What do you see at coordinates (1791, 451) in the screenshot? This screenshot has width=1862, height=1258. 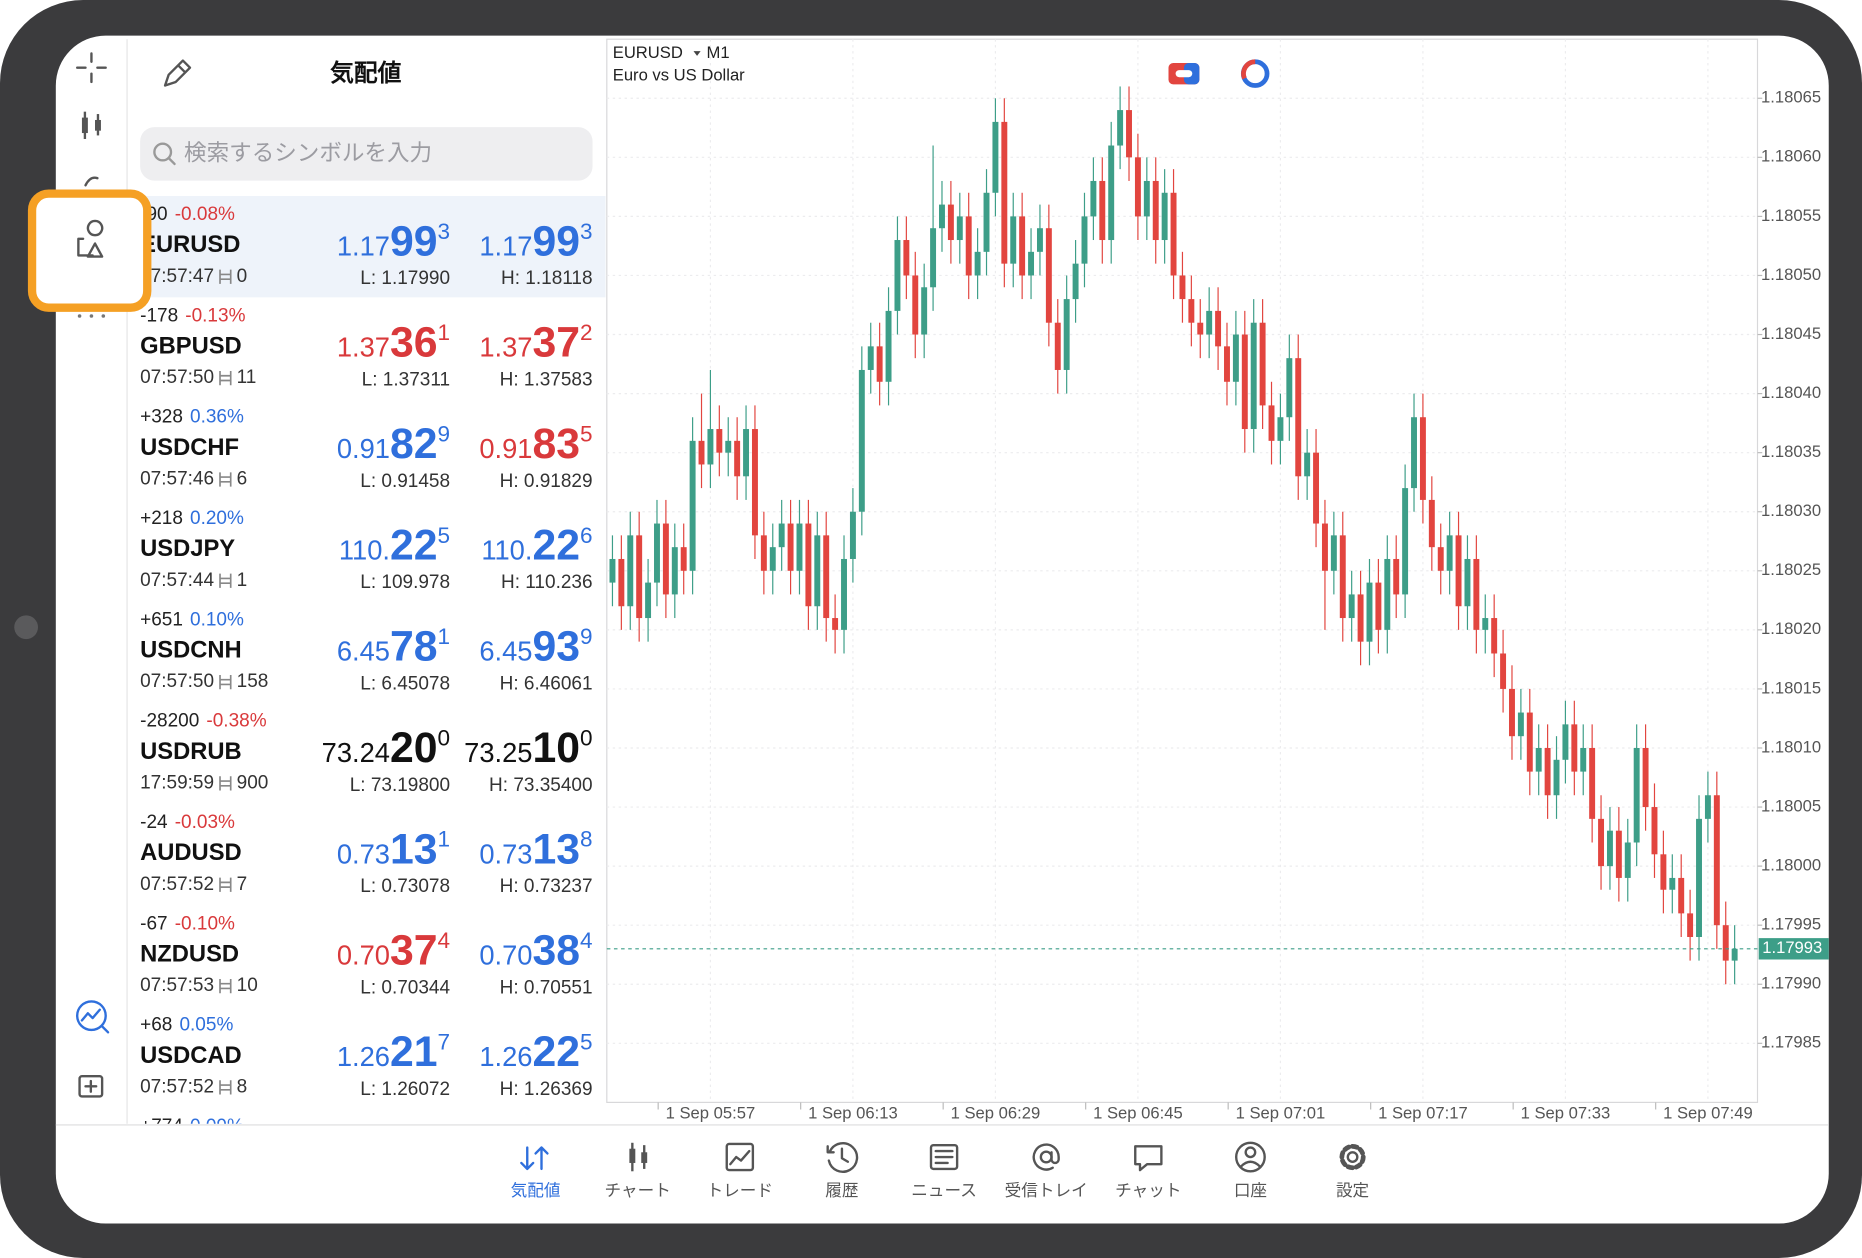 I see `y-tick-label: 1.18035` at bounding box center [1791, 451].